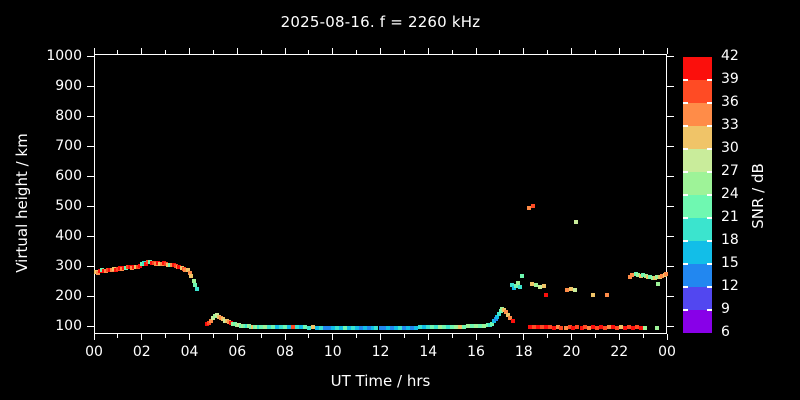 The height and width of the screenshot is (400, 800). What do you see at coordinates (64, 55) in the screenshot?
I see `y-tick-label: 1000` at bounding box center [64, 55].